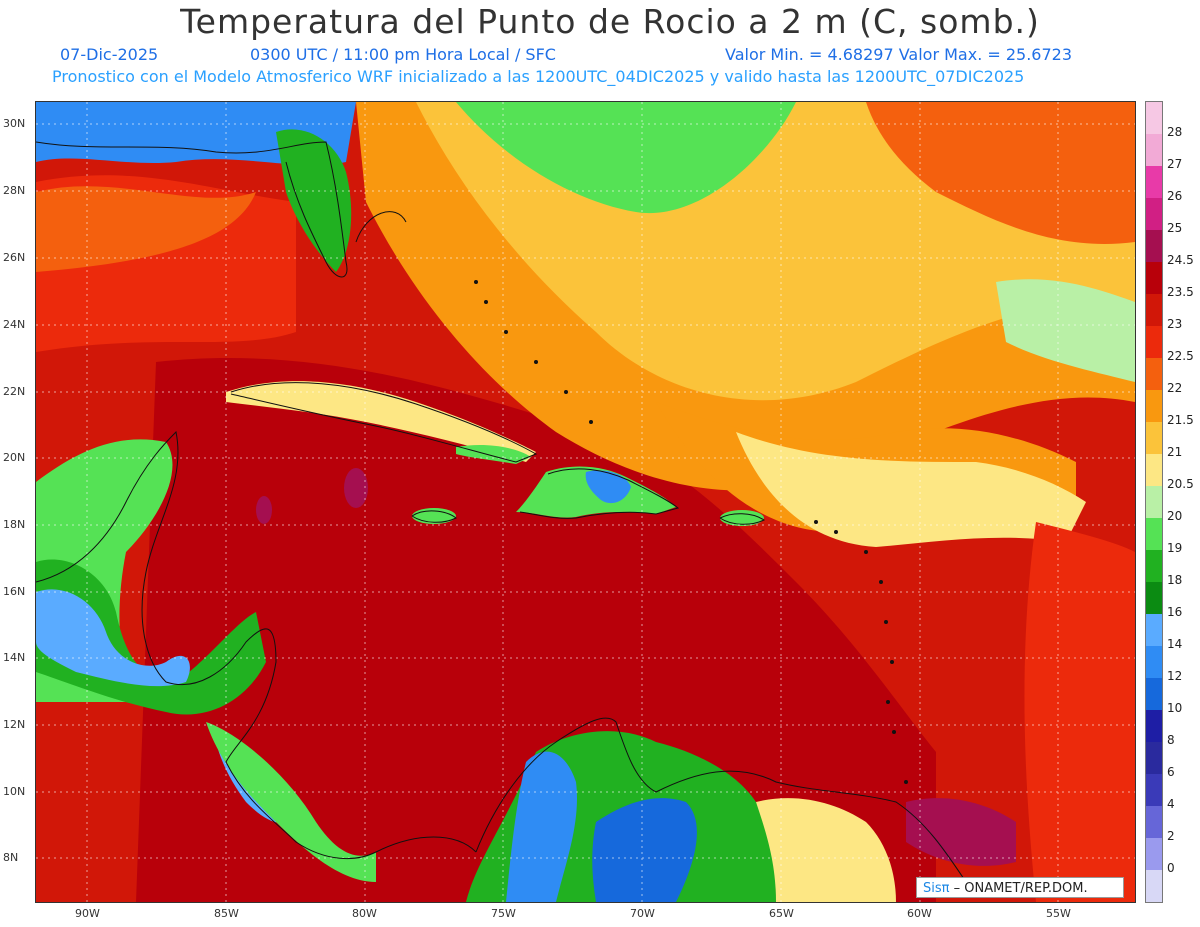 This screenshot has height=927, width=1200. I want to click on puerto-rico-green, so click(742, 518).